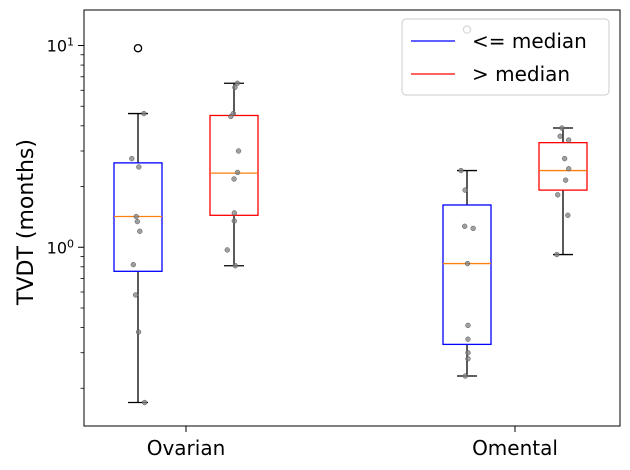  I want to click on legend: <= median > median, so click(505, 57).